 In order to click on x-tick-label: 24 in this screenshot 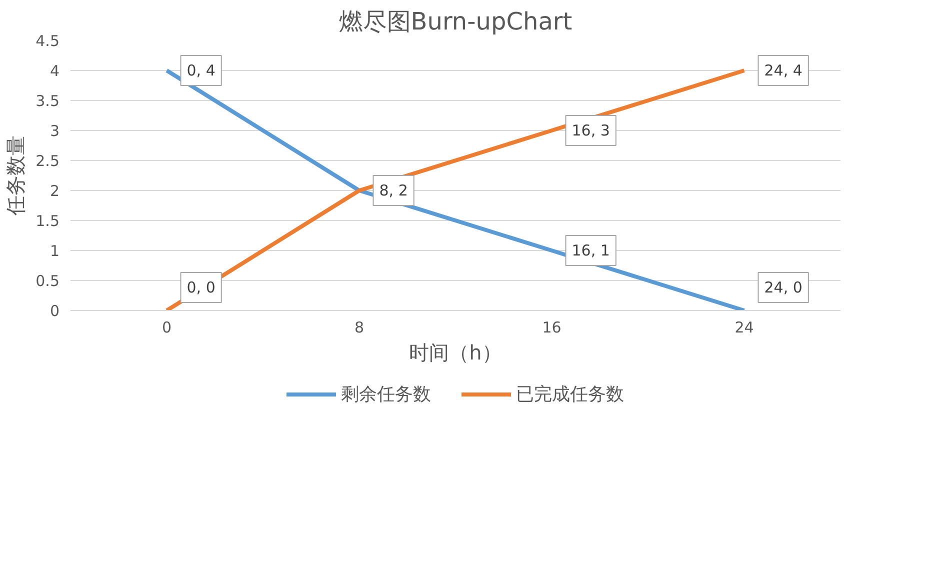, I will do `click(744, 327)`.